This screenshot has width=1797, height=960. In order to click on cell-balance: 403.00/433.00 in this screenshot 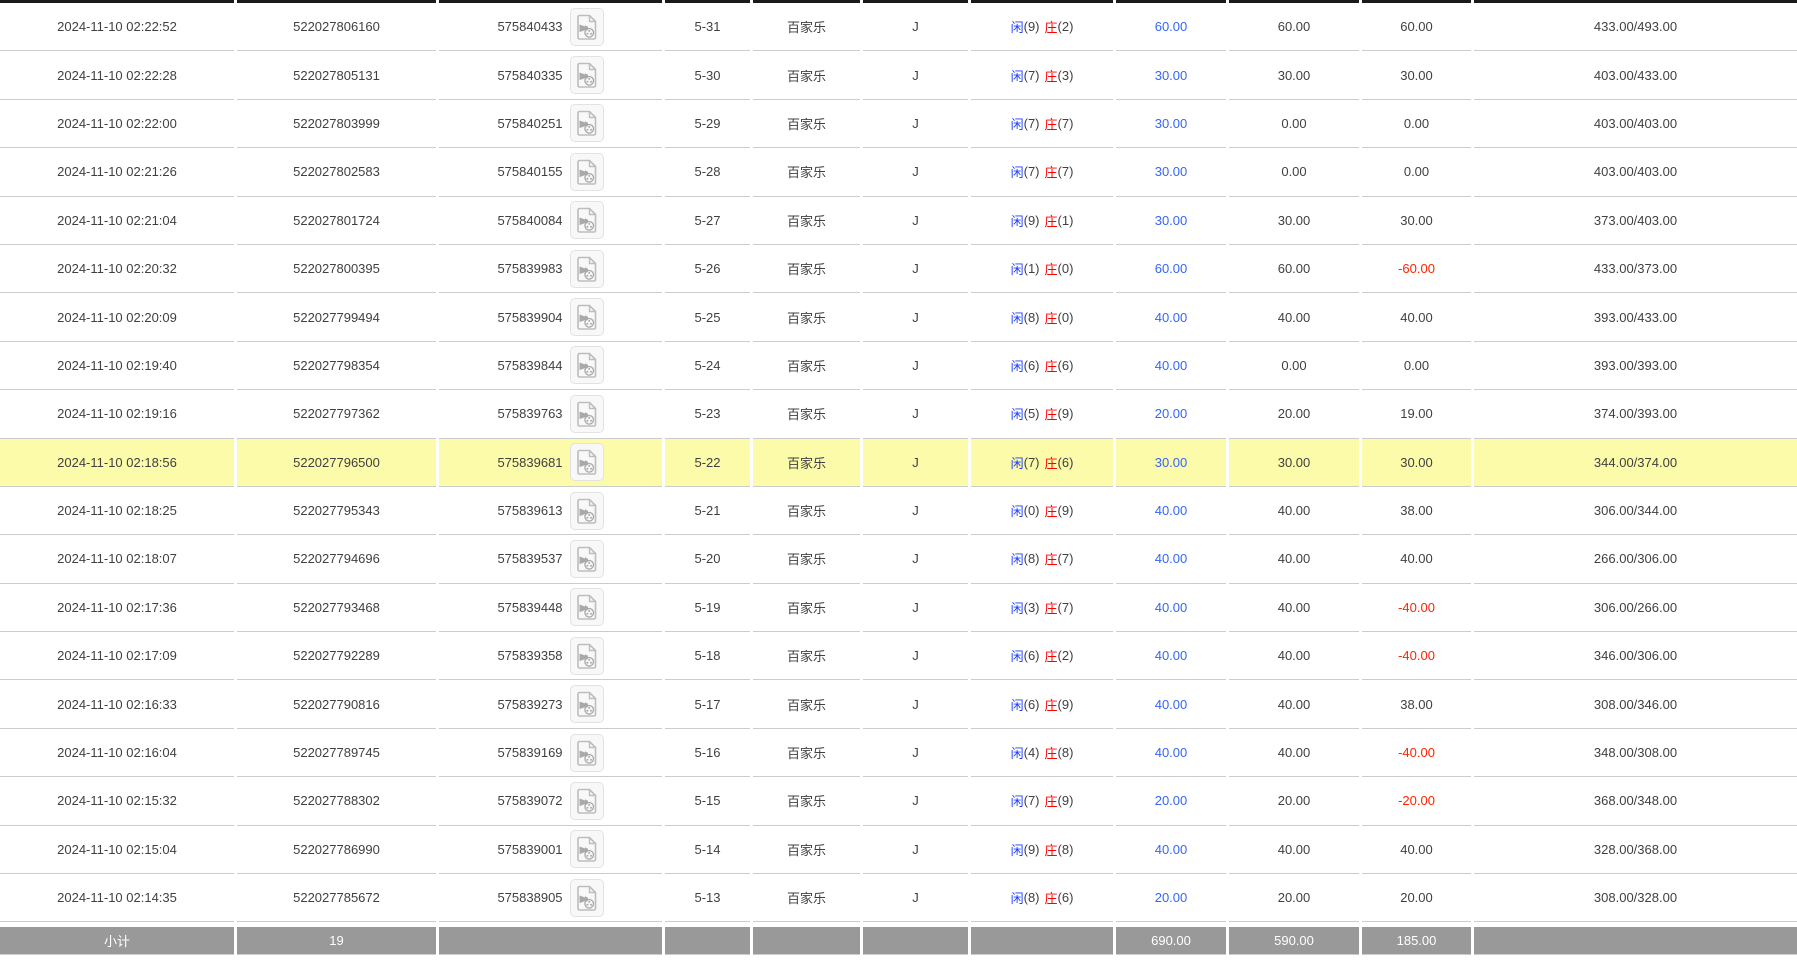, I will do `click(1635, 75)`.